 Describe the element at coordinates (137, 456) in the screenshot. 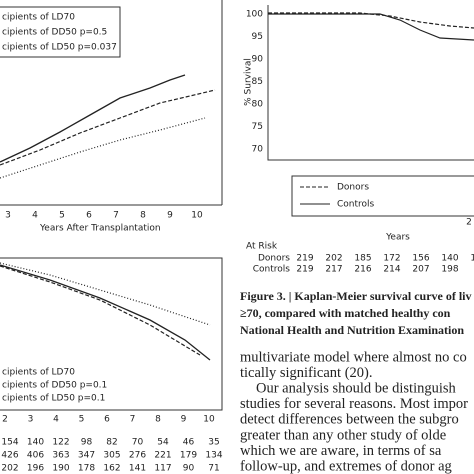

I see `at-risk-count: 276` at that location.